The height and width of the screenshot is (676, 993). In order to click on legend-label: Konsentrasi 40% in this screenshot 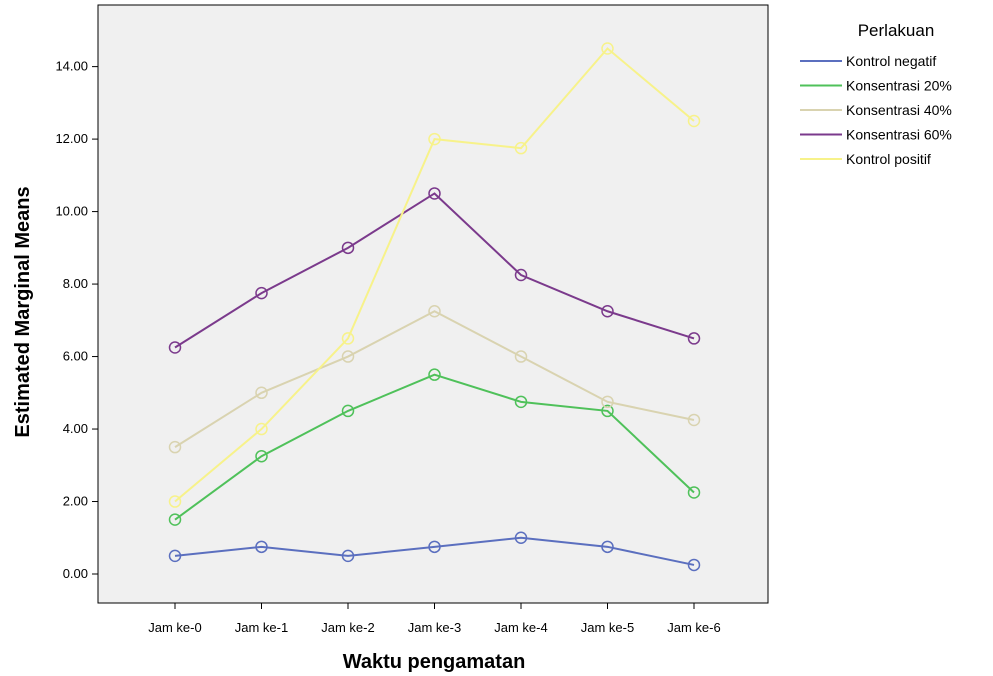, I will do `click(899, 110)`.